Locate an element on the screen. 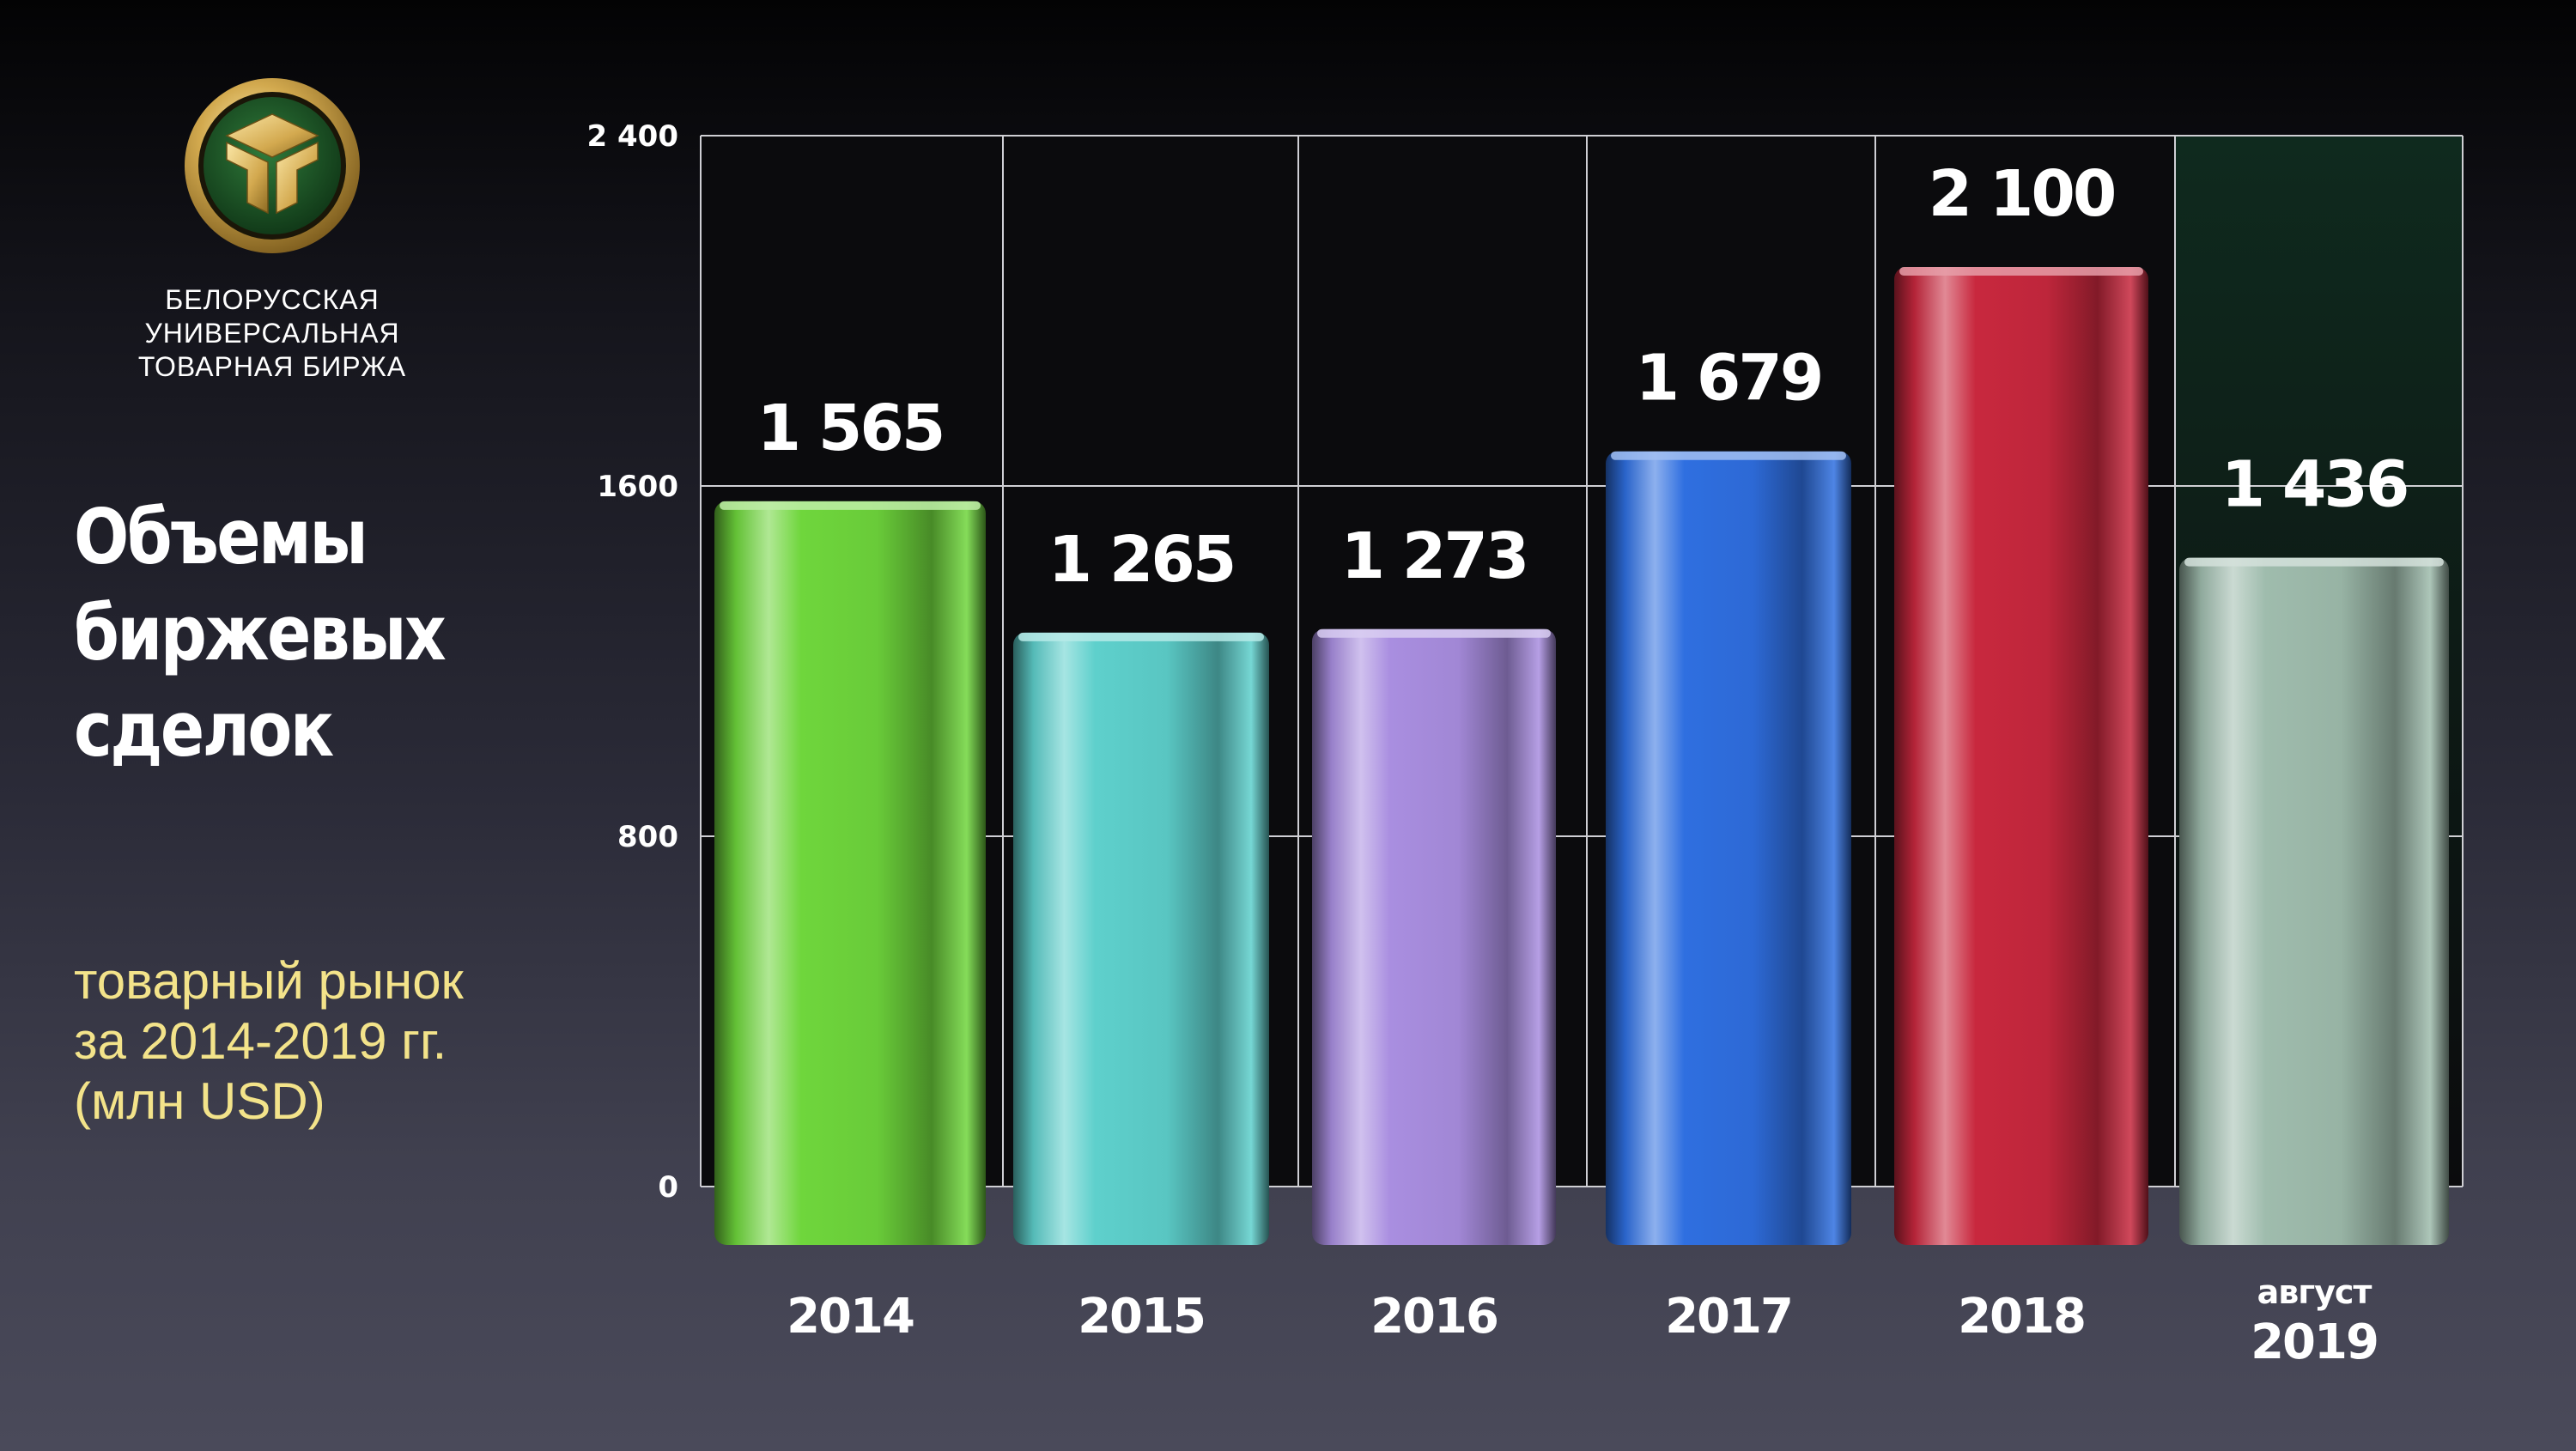 Image resolution: width=2576 pixels, height=1451 pixels. page-title: Объемы биржевых сделок is located at coordinates (295, 634).